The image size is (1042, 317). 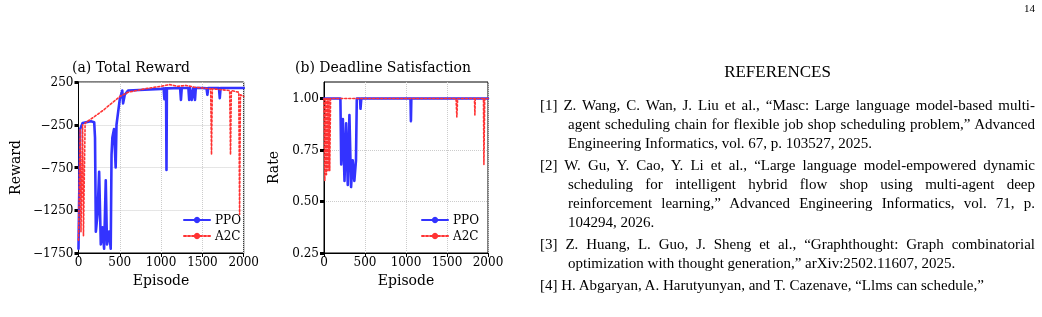 I want to click on text: [3] Z. Huang, L. Guo, J. Sheng et al., “Graphthought: Graph combinatorial optimization with thought generation,” arXiv:2502.11607, 2025., so click(x=787, y=254).